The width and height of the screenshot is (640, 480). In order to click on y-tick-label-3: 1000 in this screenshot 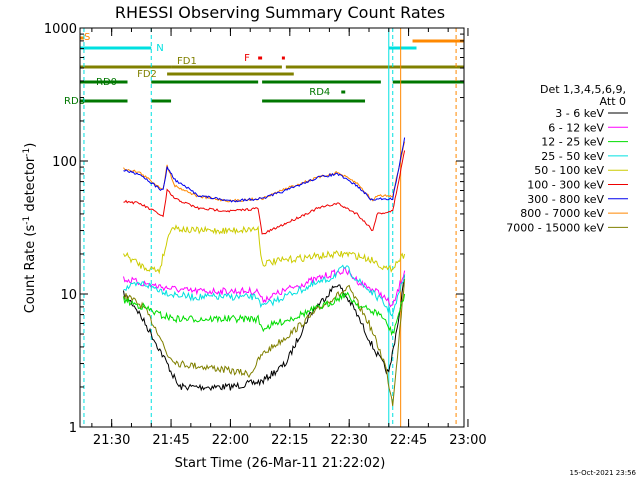, I will do `click(60, 29)`.